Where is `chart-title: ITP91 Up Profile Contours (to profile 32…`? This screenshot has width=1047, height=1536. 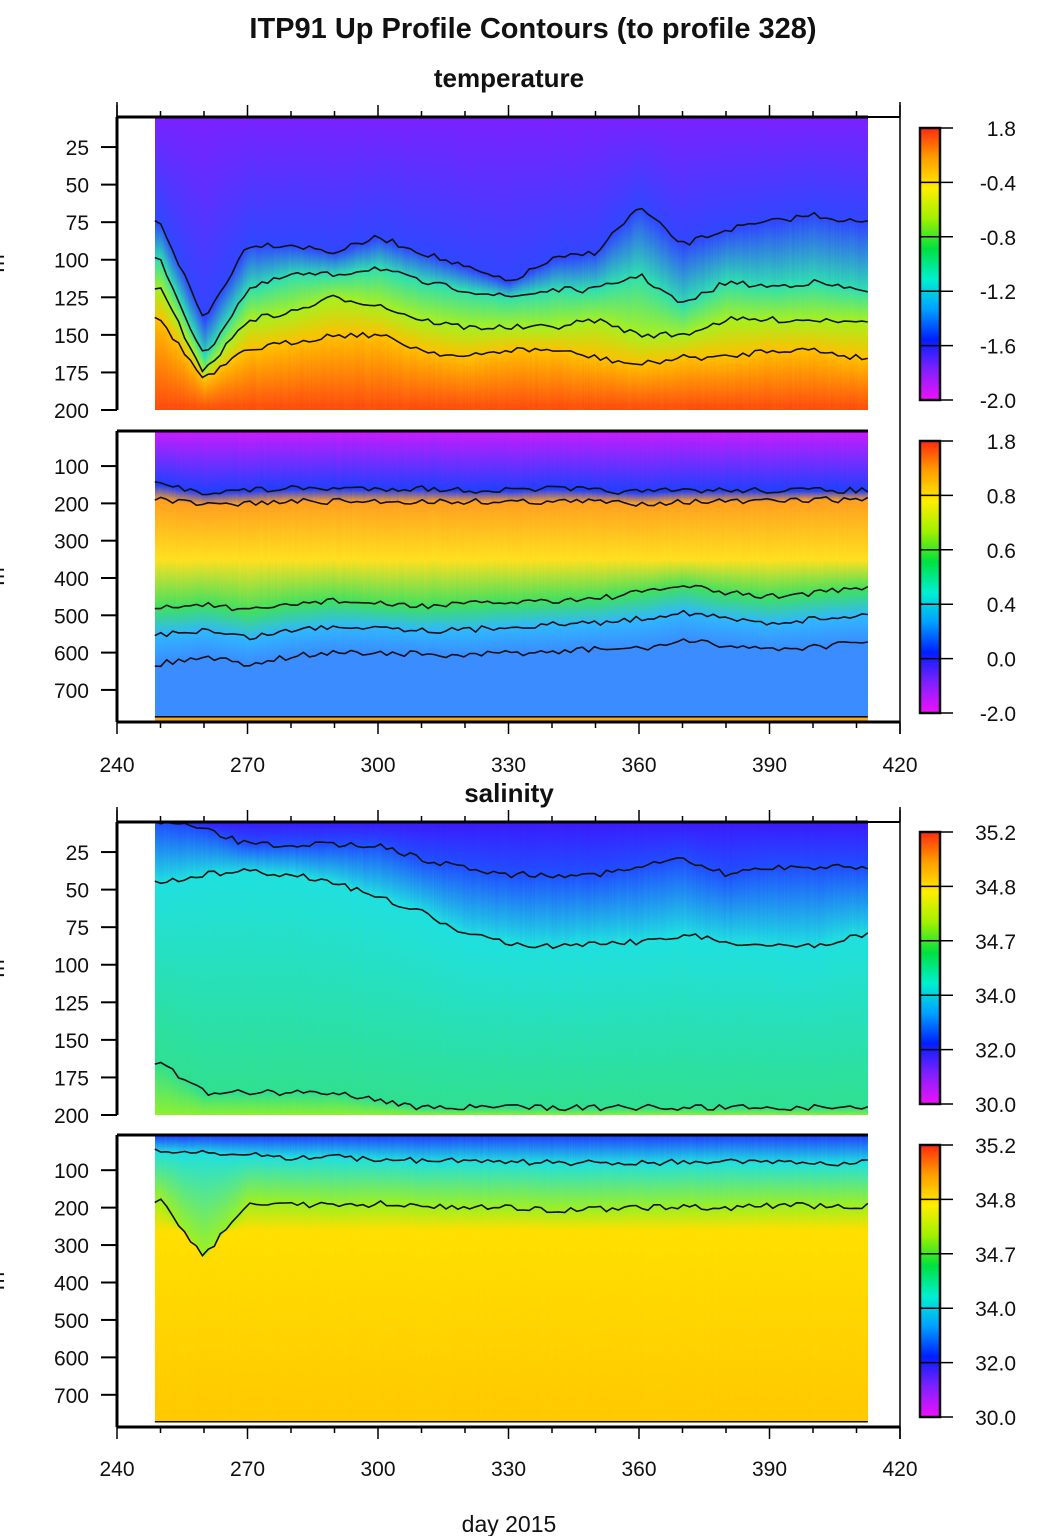 chart-title: ITP91 Up Profile Contours (to profile 32… is located at coordinates (532, 29).